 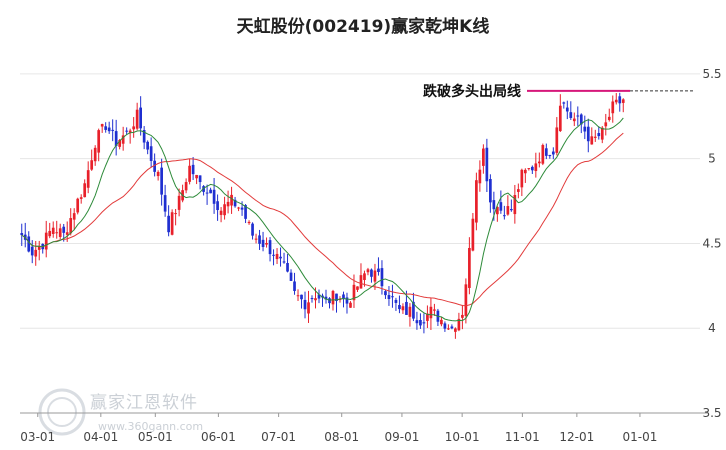 I want to click on watermark-url: www.360gann.com, so click(x=150, y=426).